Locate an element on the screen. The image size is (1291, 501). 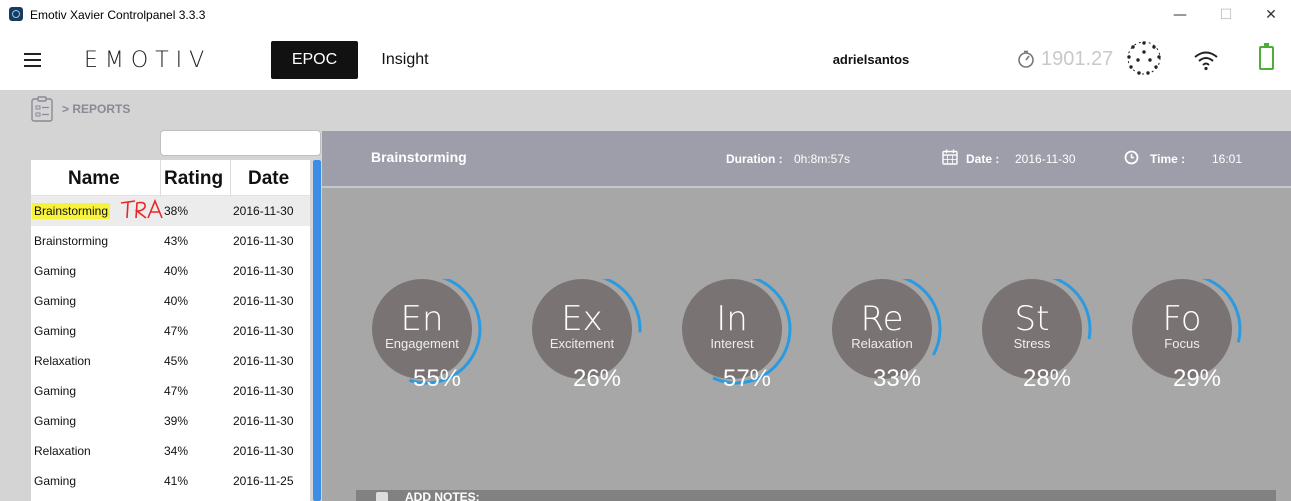
table-row: Brainstorming 43% 2016-11-30 is located at coordinates (170, 241).